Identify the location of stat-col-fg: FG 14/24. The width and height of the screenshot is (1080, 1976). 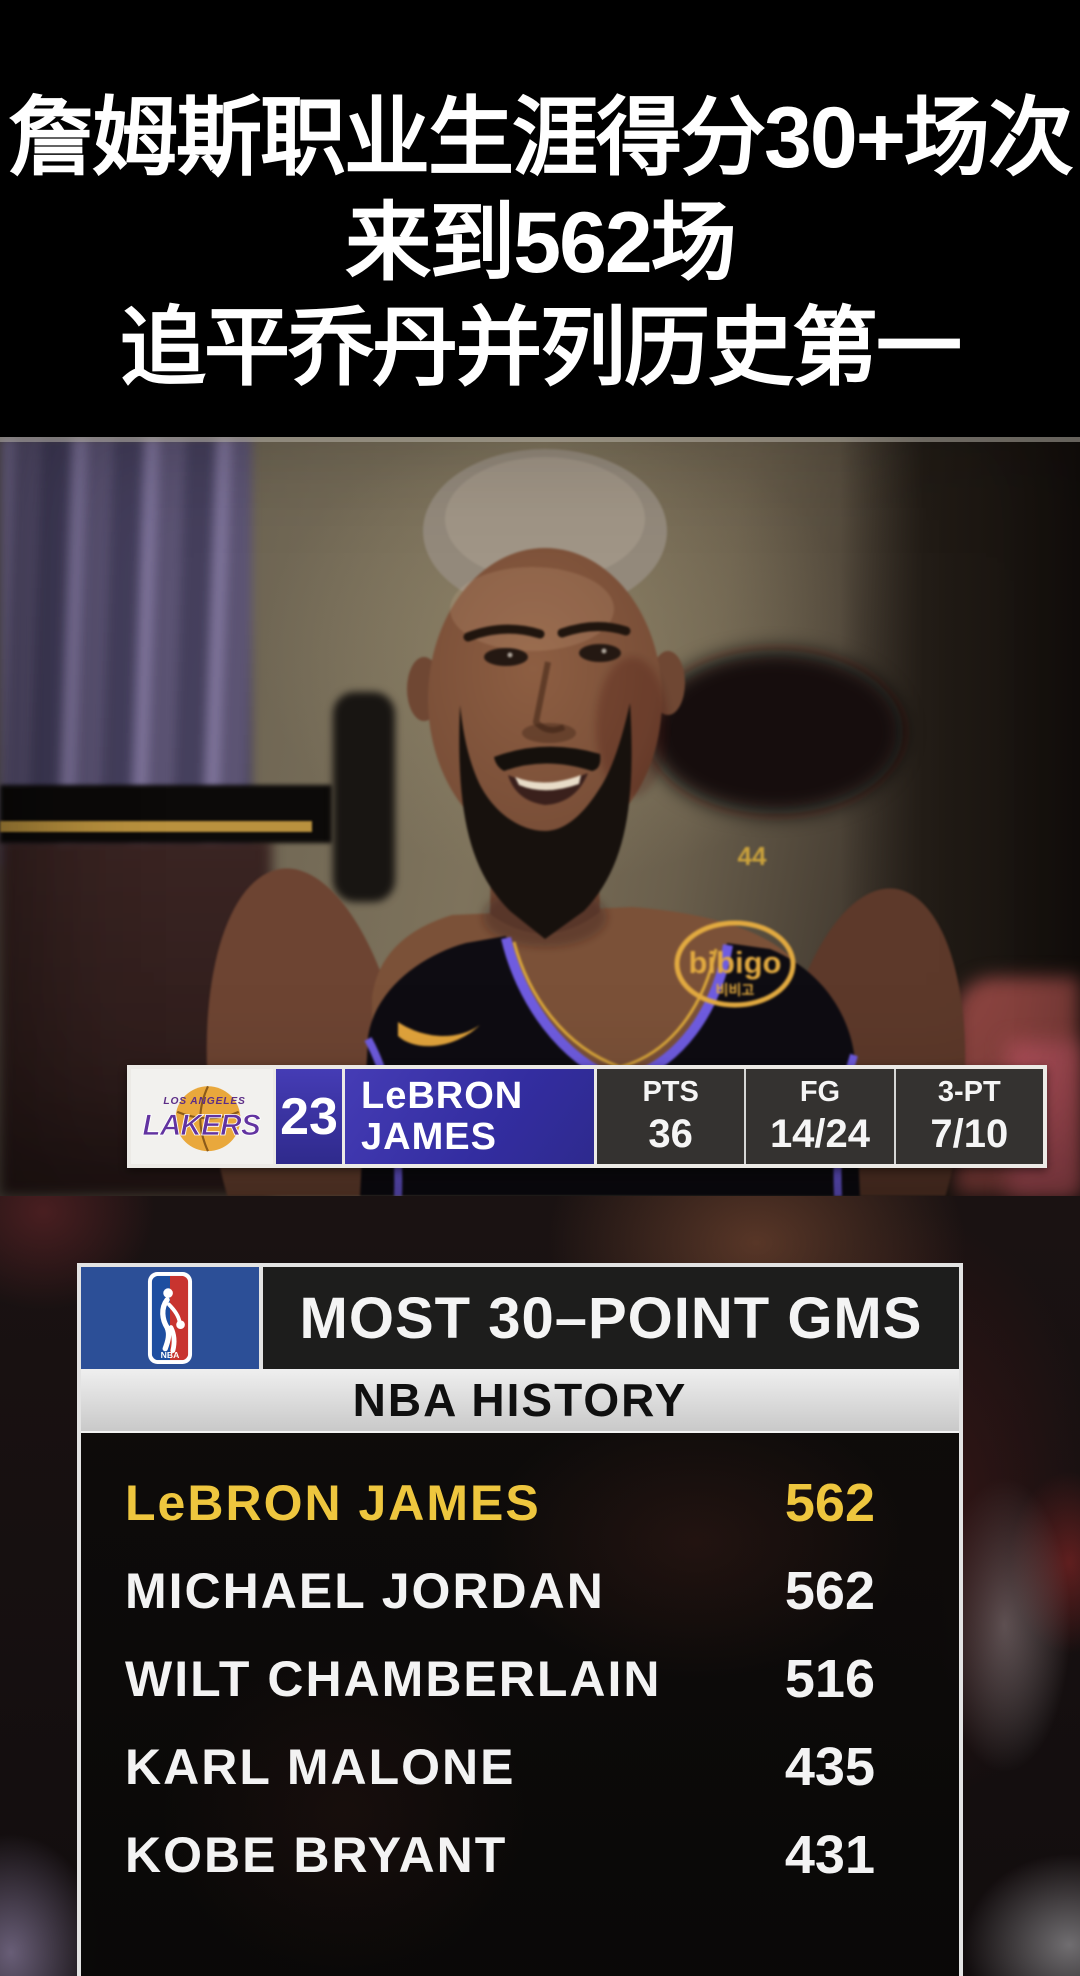
(818, 1116).